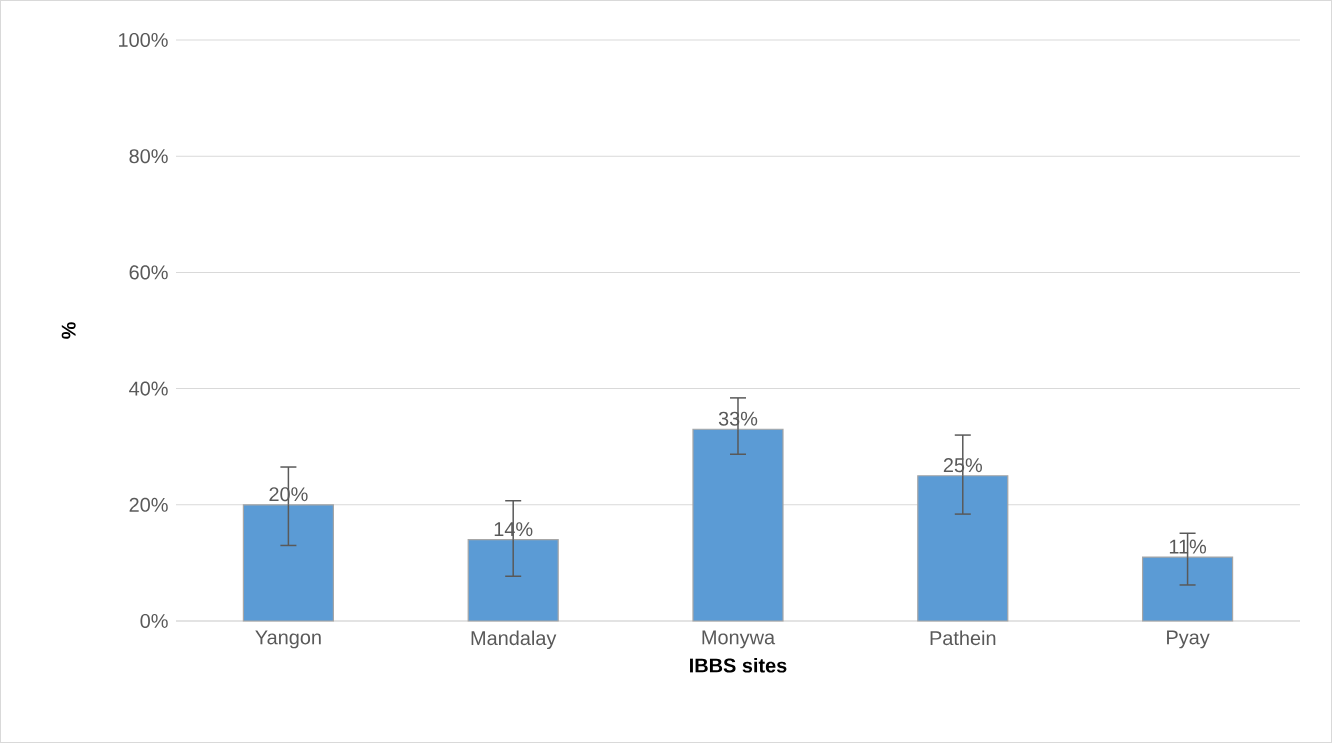  Describe the element at coordinates (154, 621) in the screenshot. I see `y-tick-label: 0%` at that location.